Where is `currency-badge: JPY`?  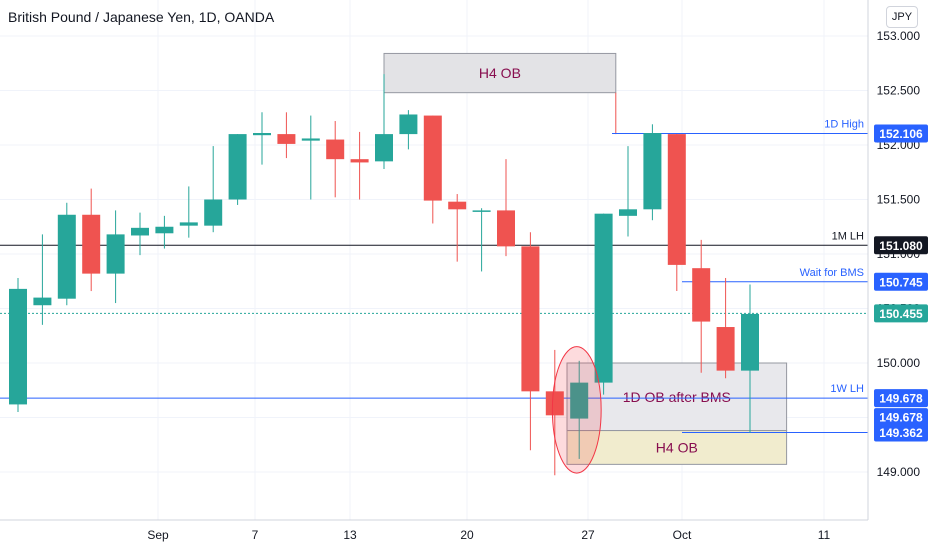 currency-badge: JPY is located at coordinates (902, 17).